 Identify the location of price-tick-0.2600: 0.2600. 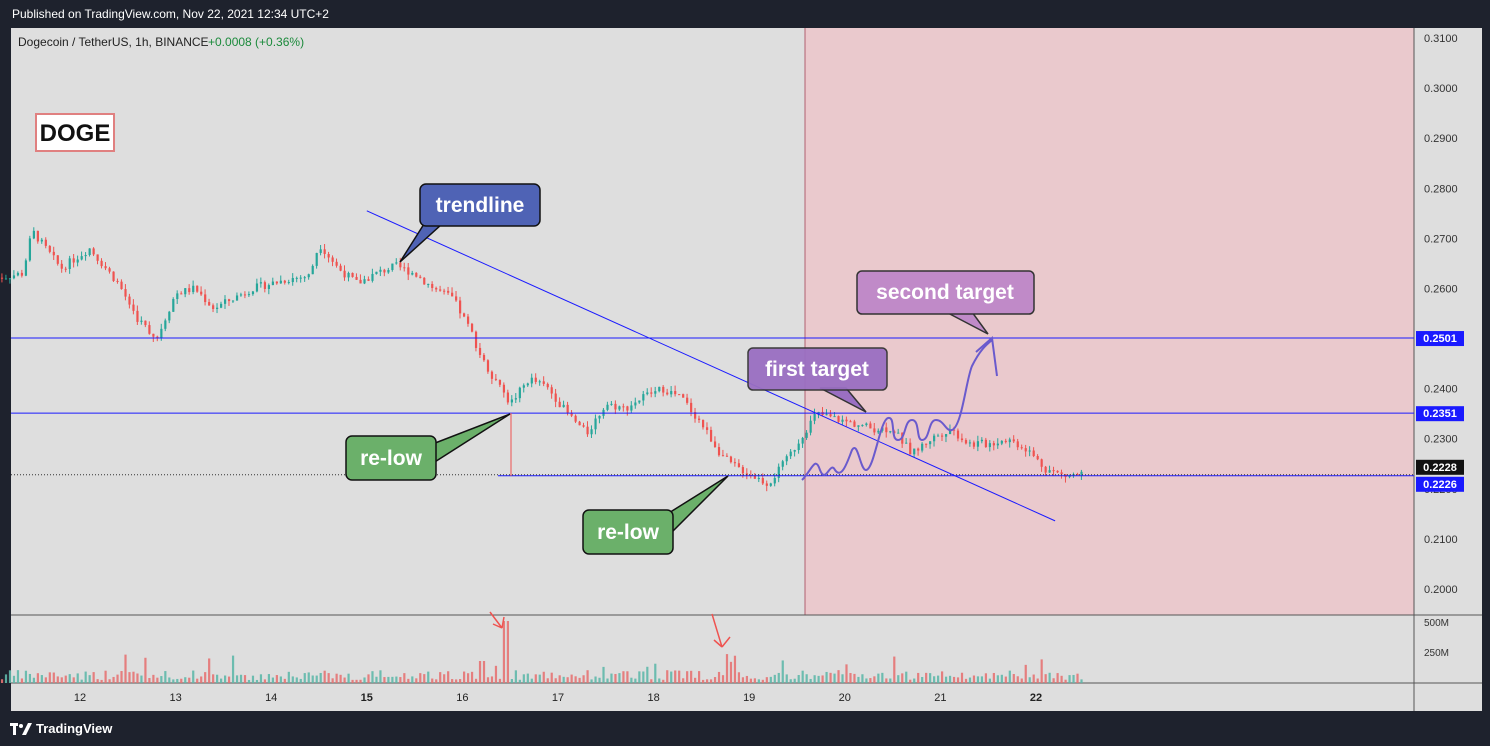
(1441, 289).